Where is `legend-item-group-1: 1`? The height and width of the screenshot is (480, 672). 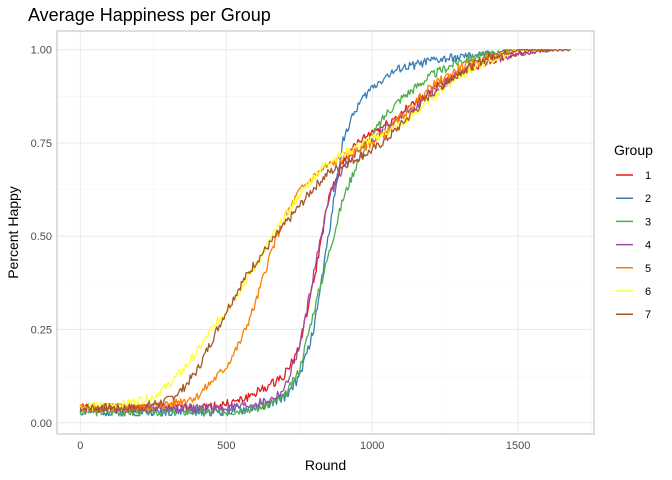 legend-item-group-1: 1 is located at coordinates (633, 176).